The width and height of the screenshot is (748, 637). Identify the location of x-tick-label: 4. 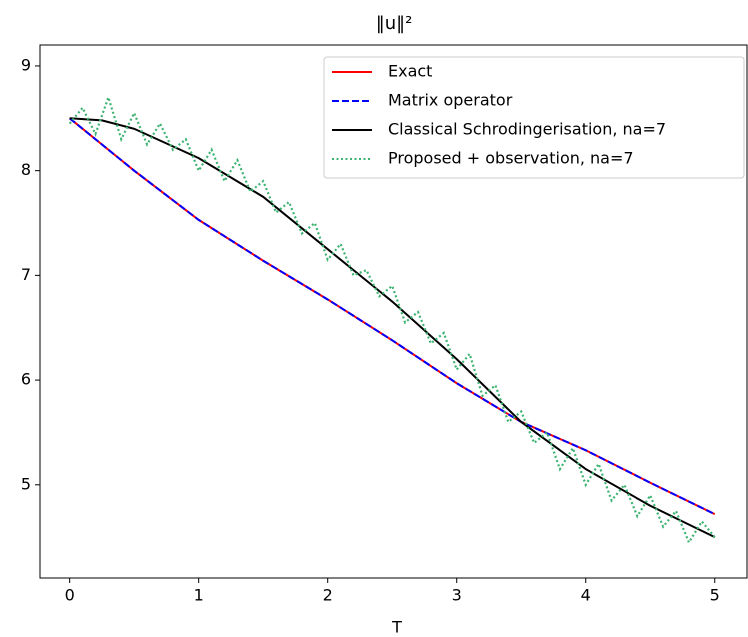
(586, 595).